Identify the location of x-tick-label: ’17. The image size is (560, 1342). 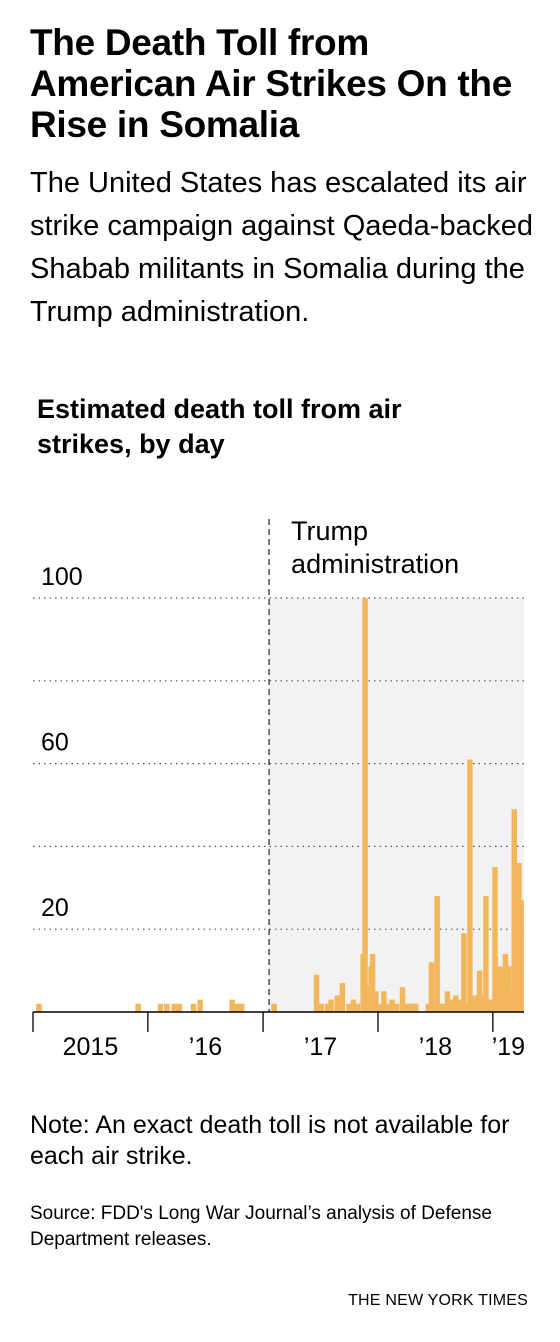
(320, 1047).